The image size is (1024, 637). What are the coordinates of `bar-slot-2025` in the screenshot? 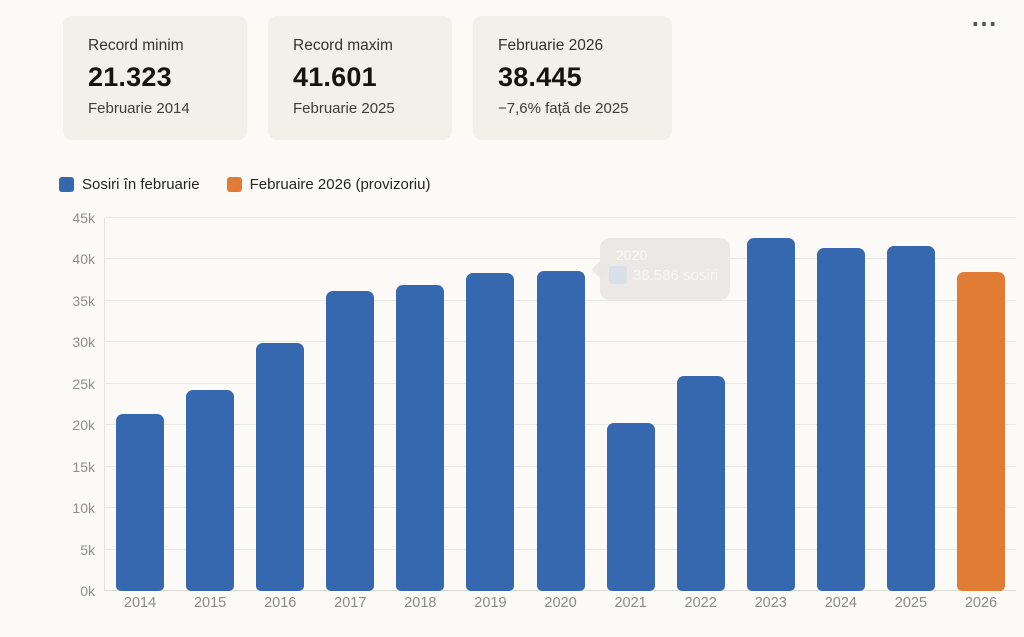 It's located at (911, 404).